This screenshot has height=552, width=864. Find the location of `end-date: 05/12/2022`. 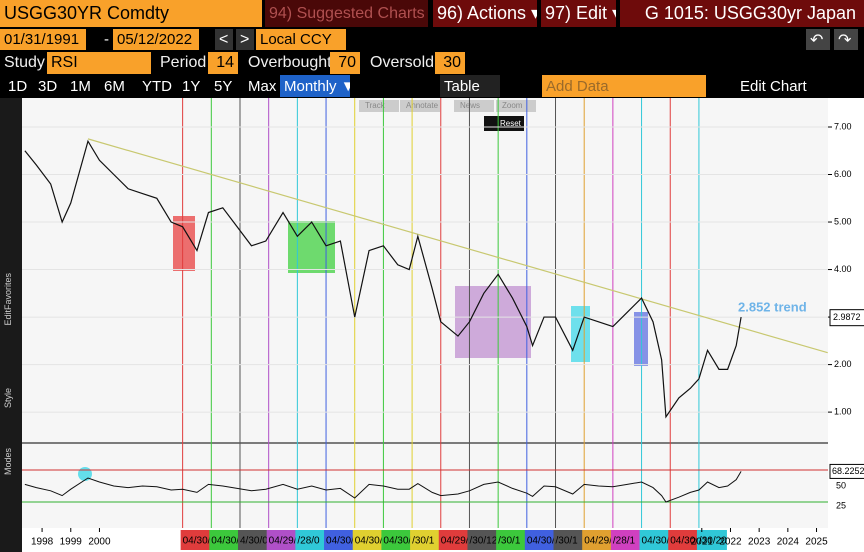

end-date: 05/12/2022 is located at coordinates (156, 39).